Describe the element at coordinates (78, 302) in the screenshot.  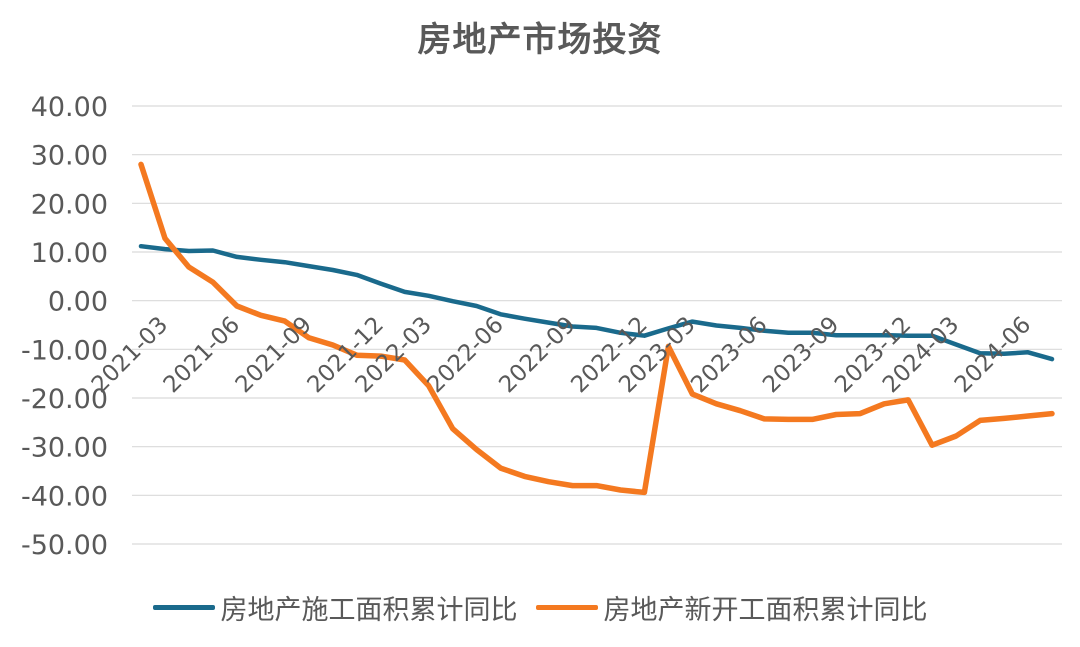
I see `y-tick-label: 0.00` at that location.